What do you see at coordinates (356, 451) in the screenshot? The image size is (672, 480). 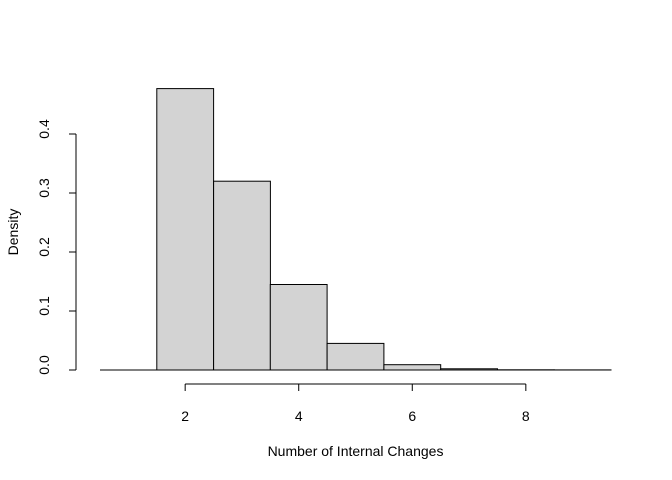 I see `x-axis-title: Number of Internal Changes` at bounding box center [356, 451].